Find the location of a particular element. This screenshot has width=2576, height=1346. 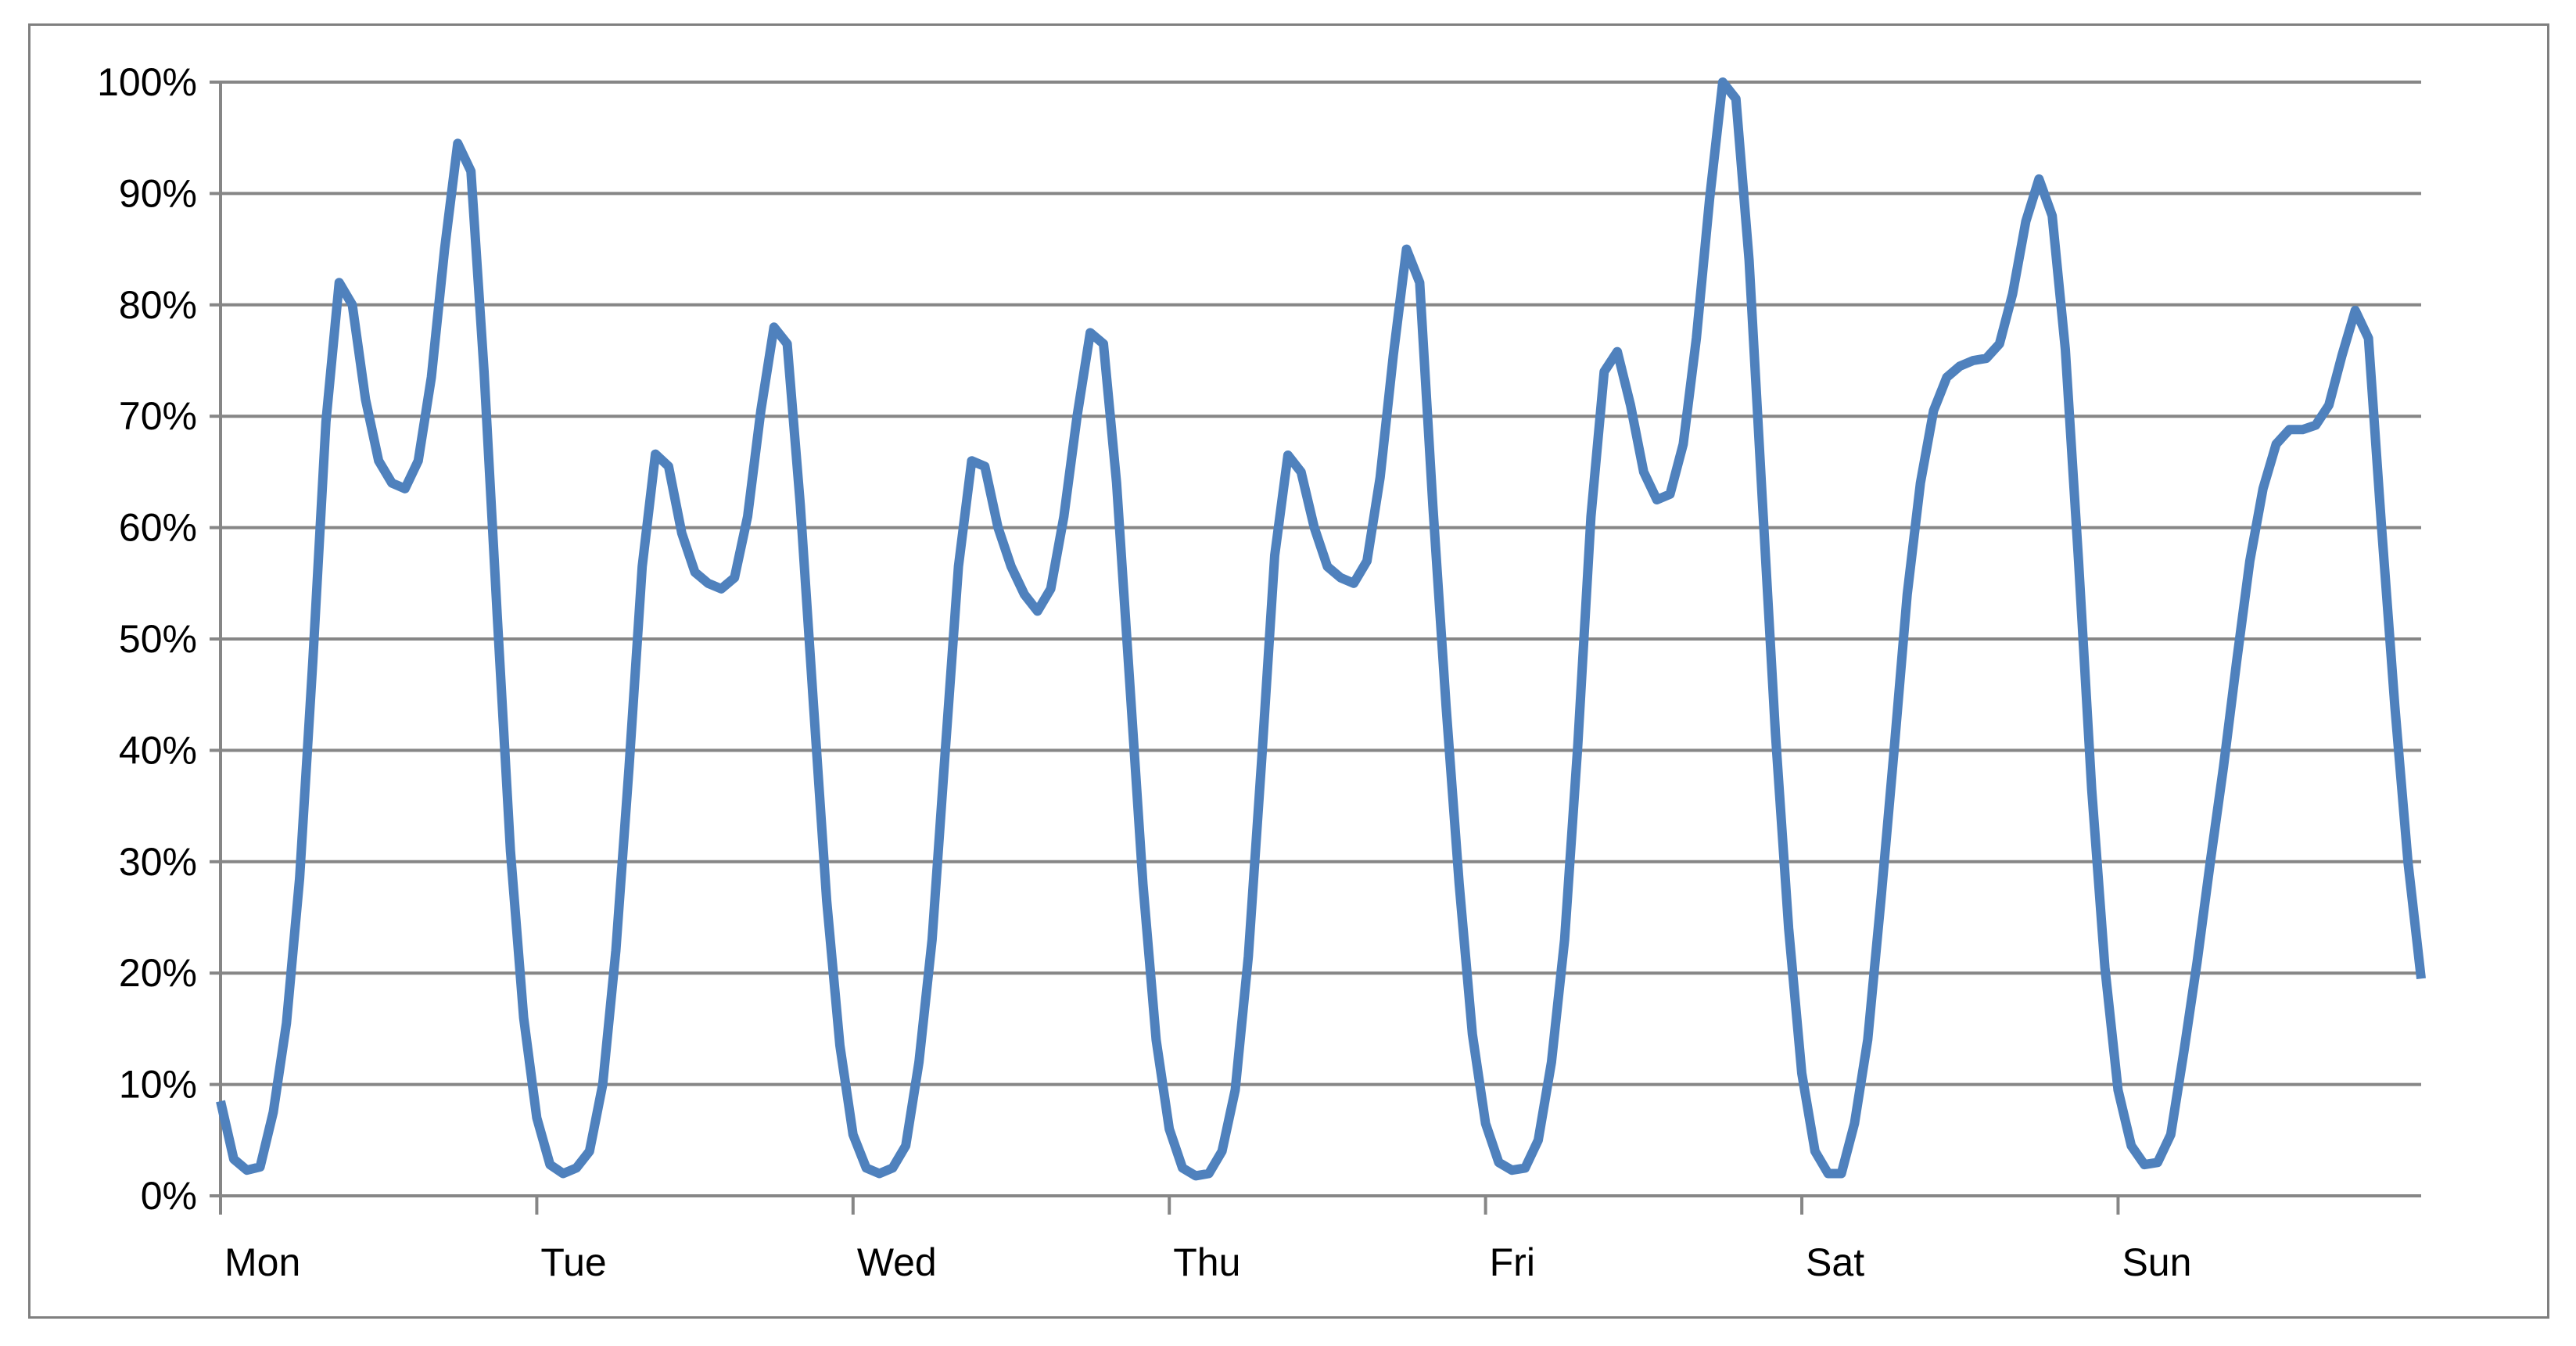

y-tick-label: 100% is located at coordinates (147, 82).